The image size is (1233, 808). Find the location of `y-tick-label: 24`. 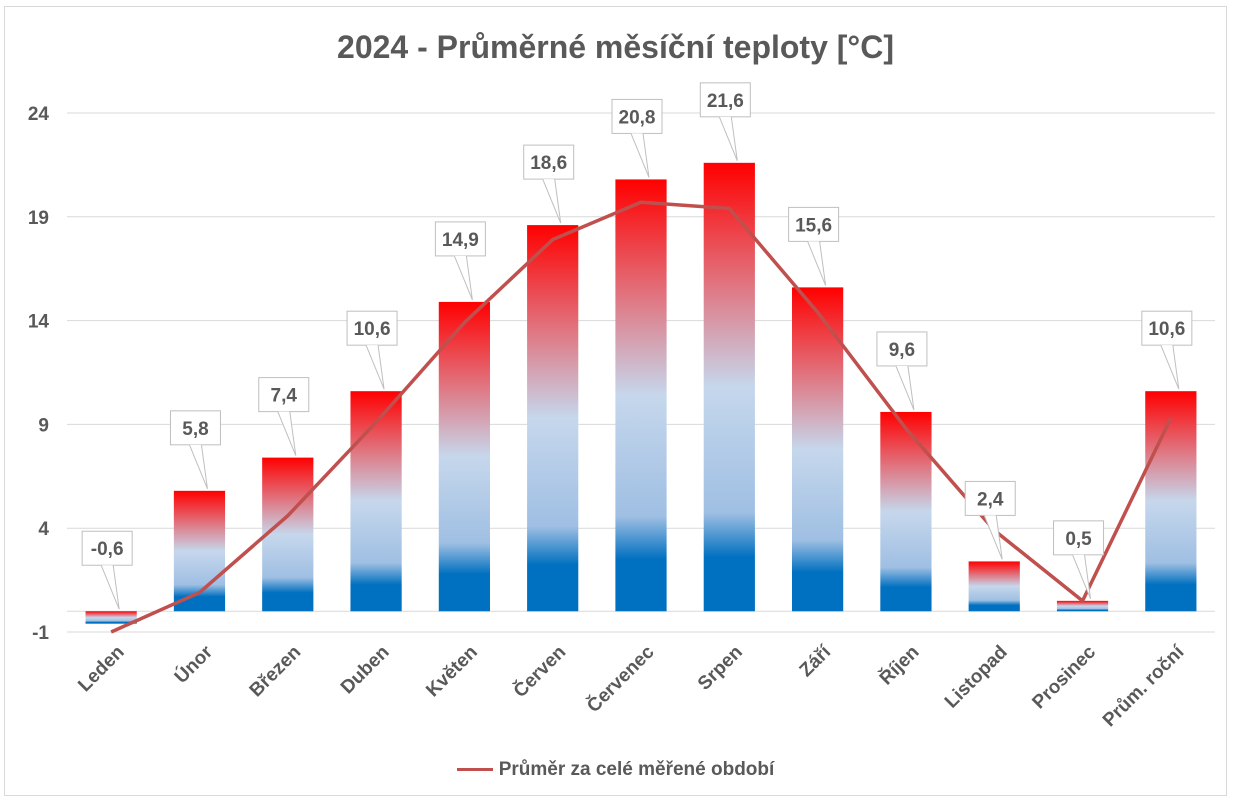

y-tick-label: 24 is located at coordinates (39, 114).